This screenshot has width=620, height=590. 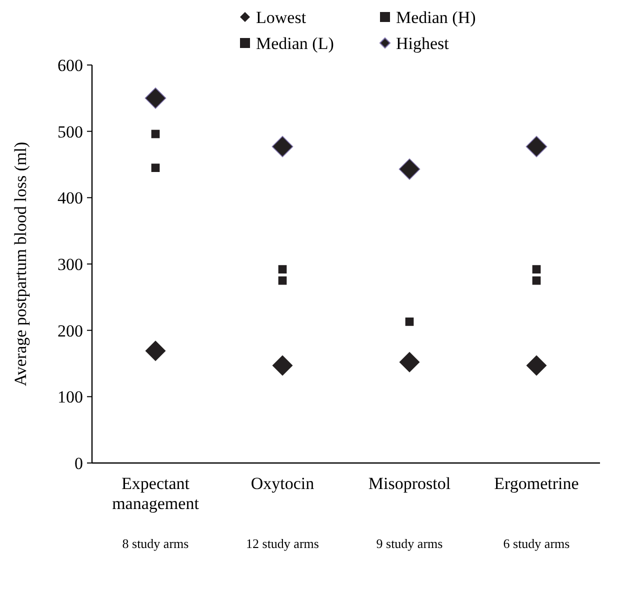 What do you see at coordinates (70, 65) in the screenshot?
I see `y-tick-label: 600` at bounding box center [70, 65].